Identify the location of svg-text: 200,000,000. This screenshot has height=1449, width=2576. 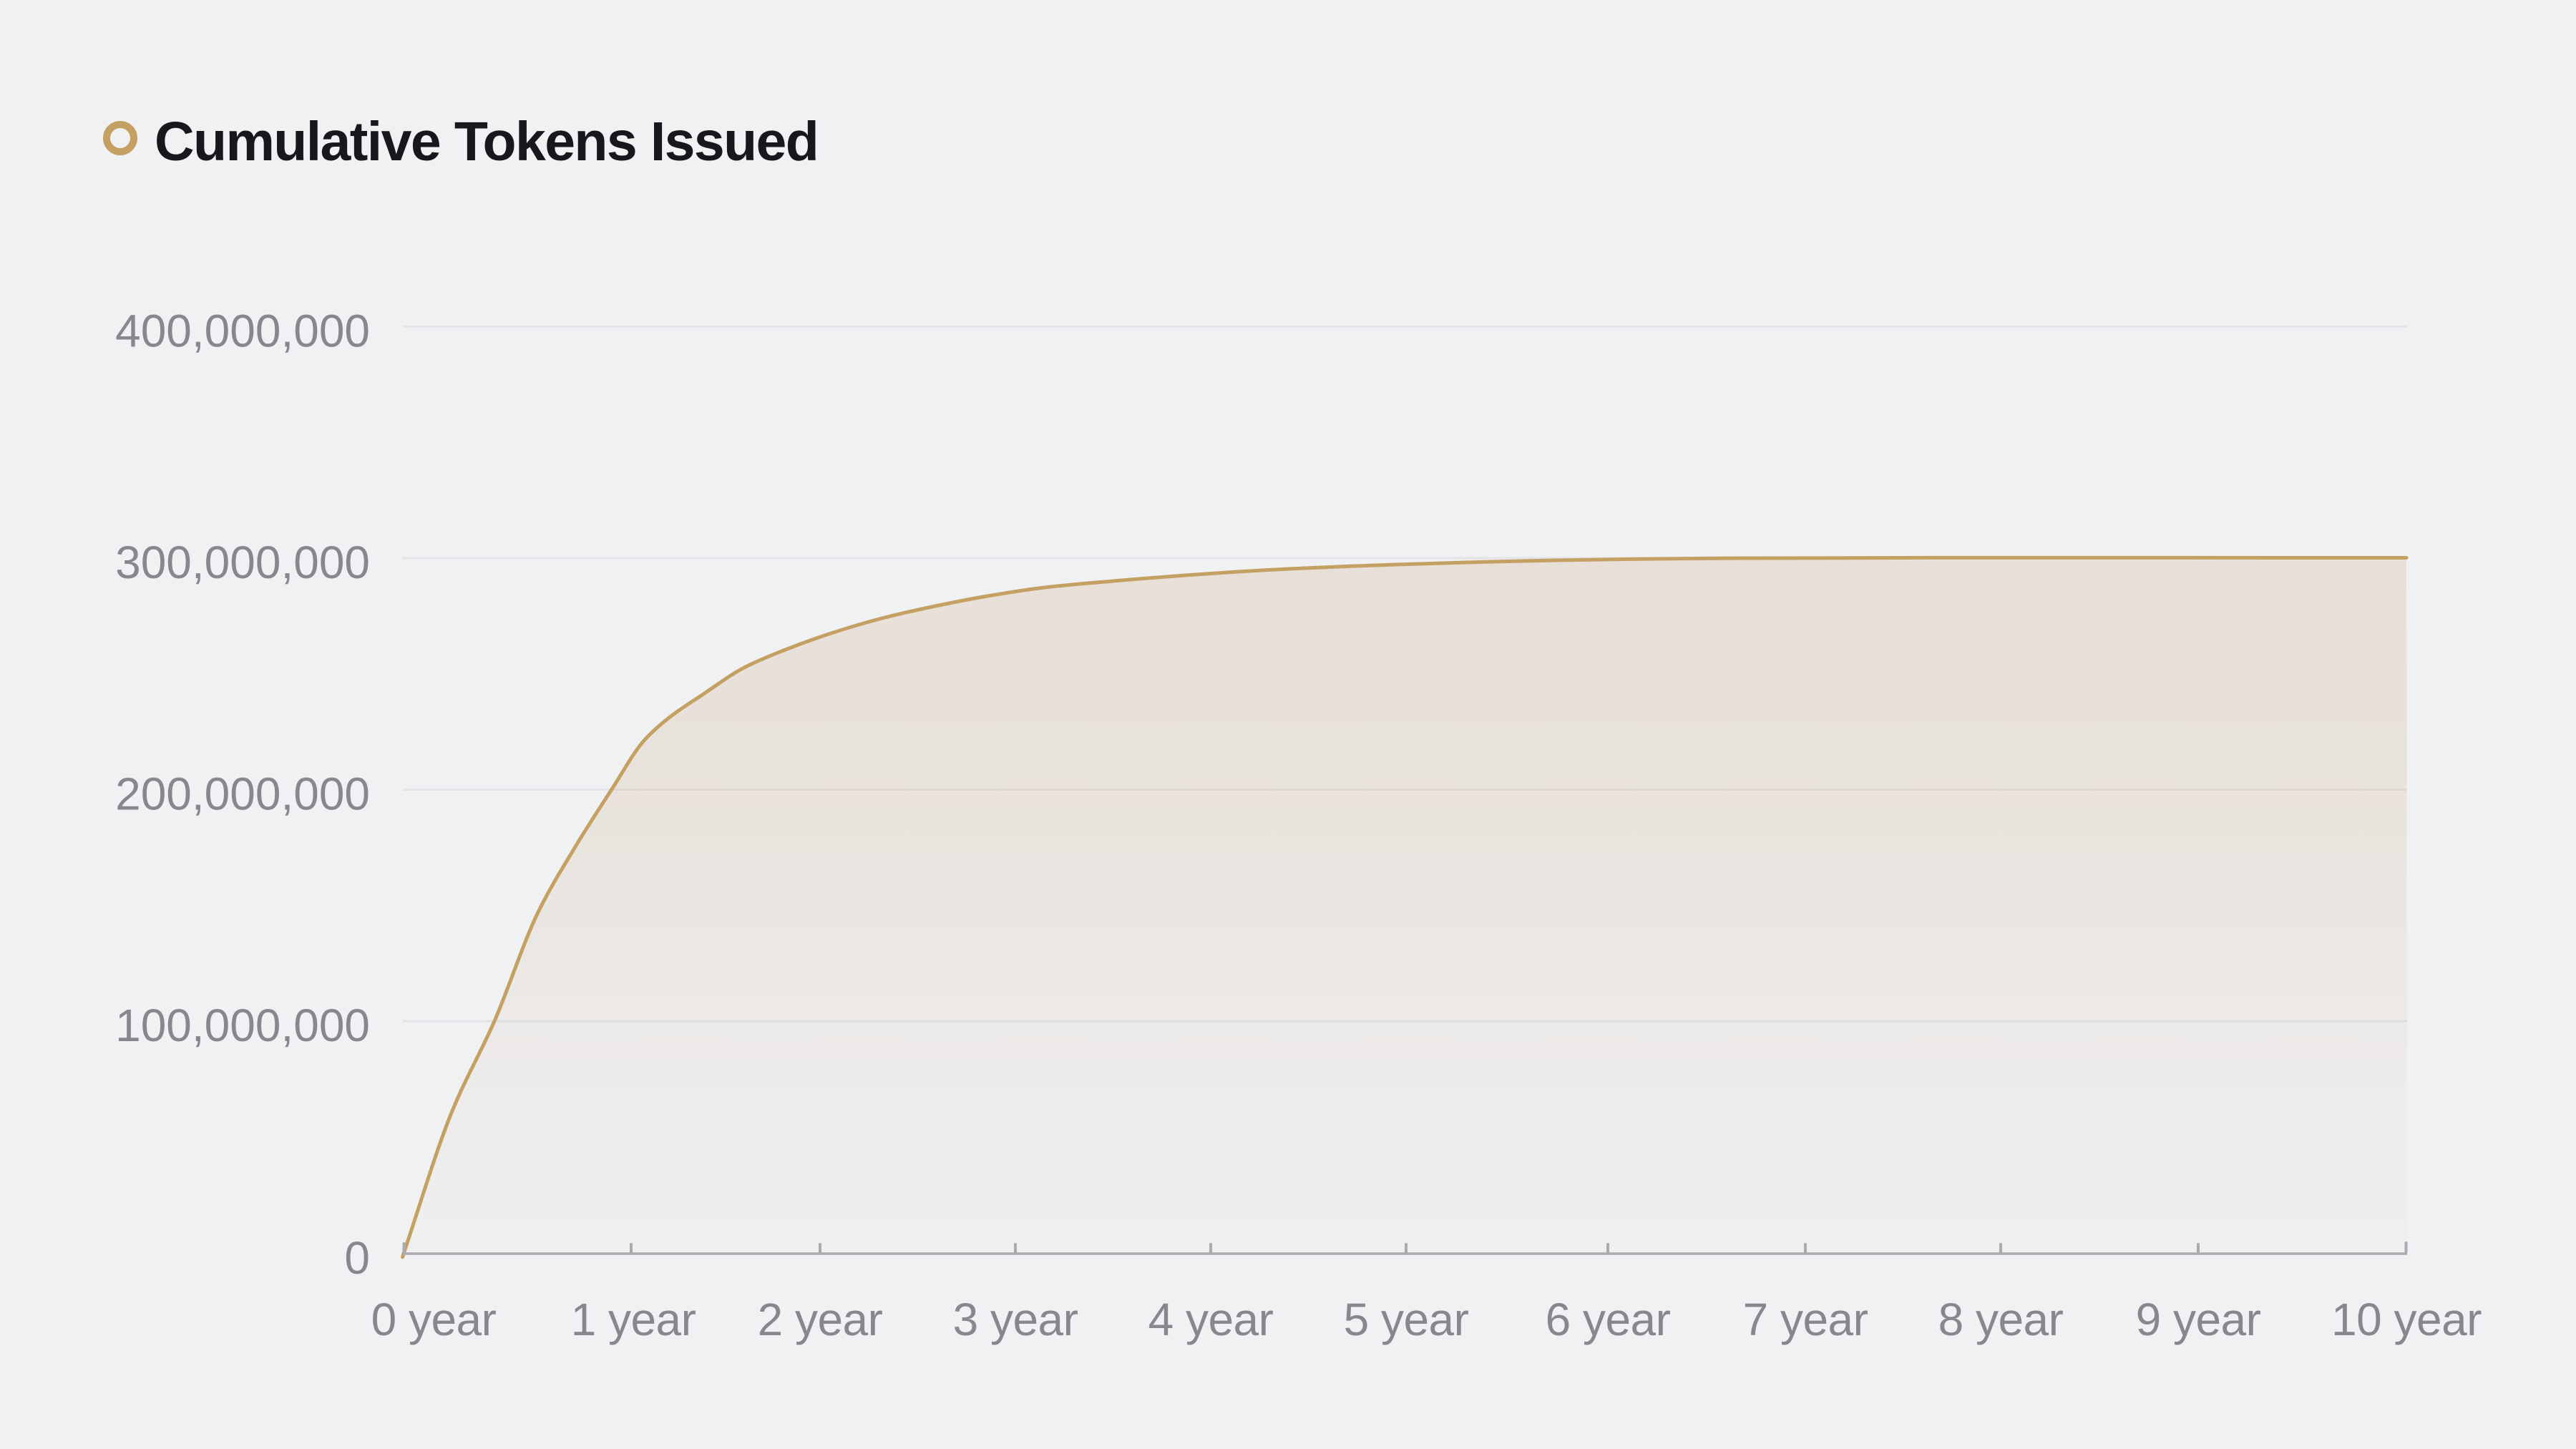
(242, 794).